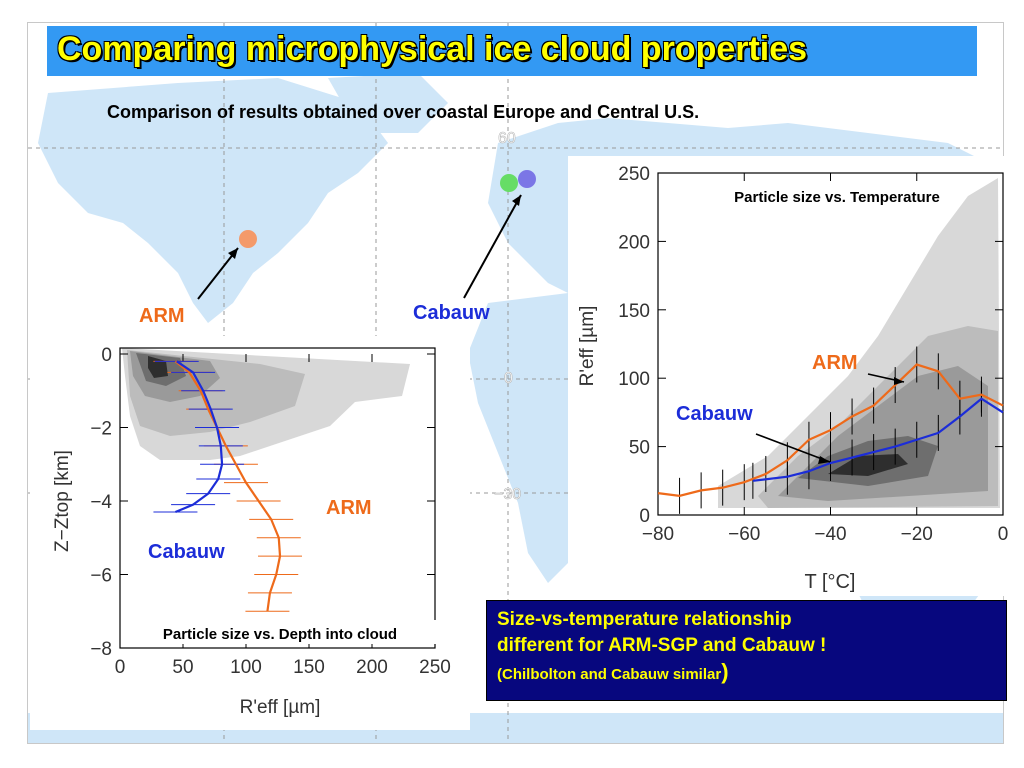  I want to click on depth-chart-x-tick-label: 100, so click(246, 667).